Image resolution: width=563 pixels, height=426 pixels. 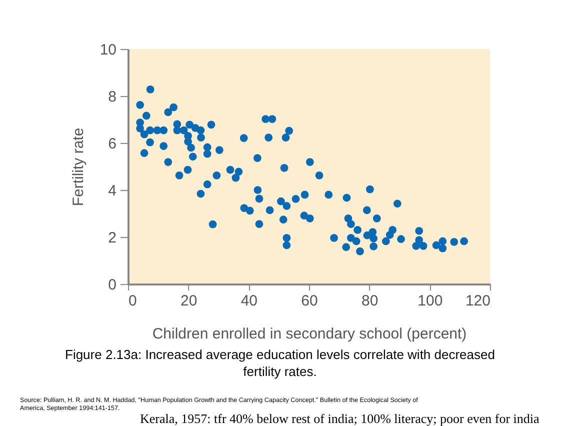 What do you see at coordinates (132, 301) in the screenshot?
I see `x-tick-label: 0` at bounding box center [132, 301].